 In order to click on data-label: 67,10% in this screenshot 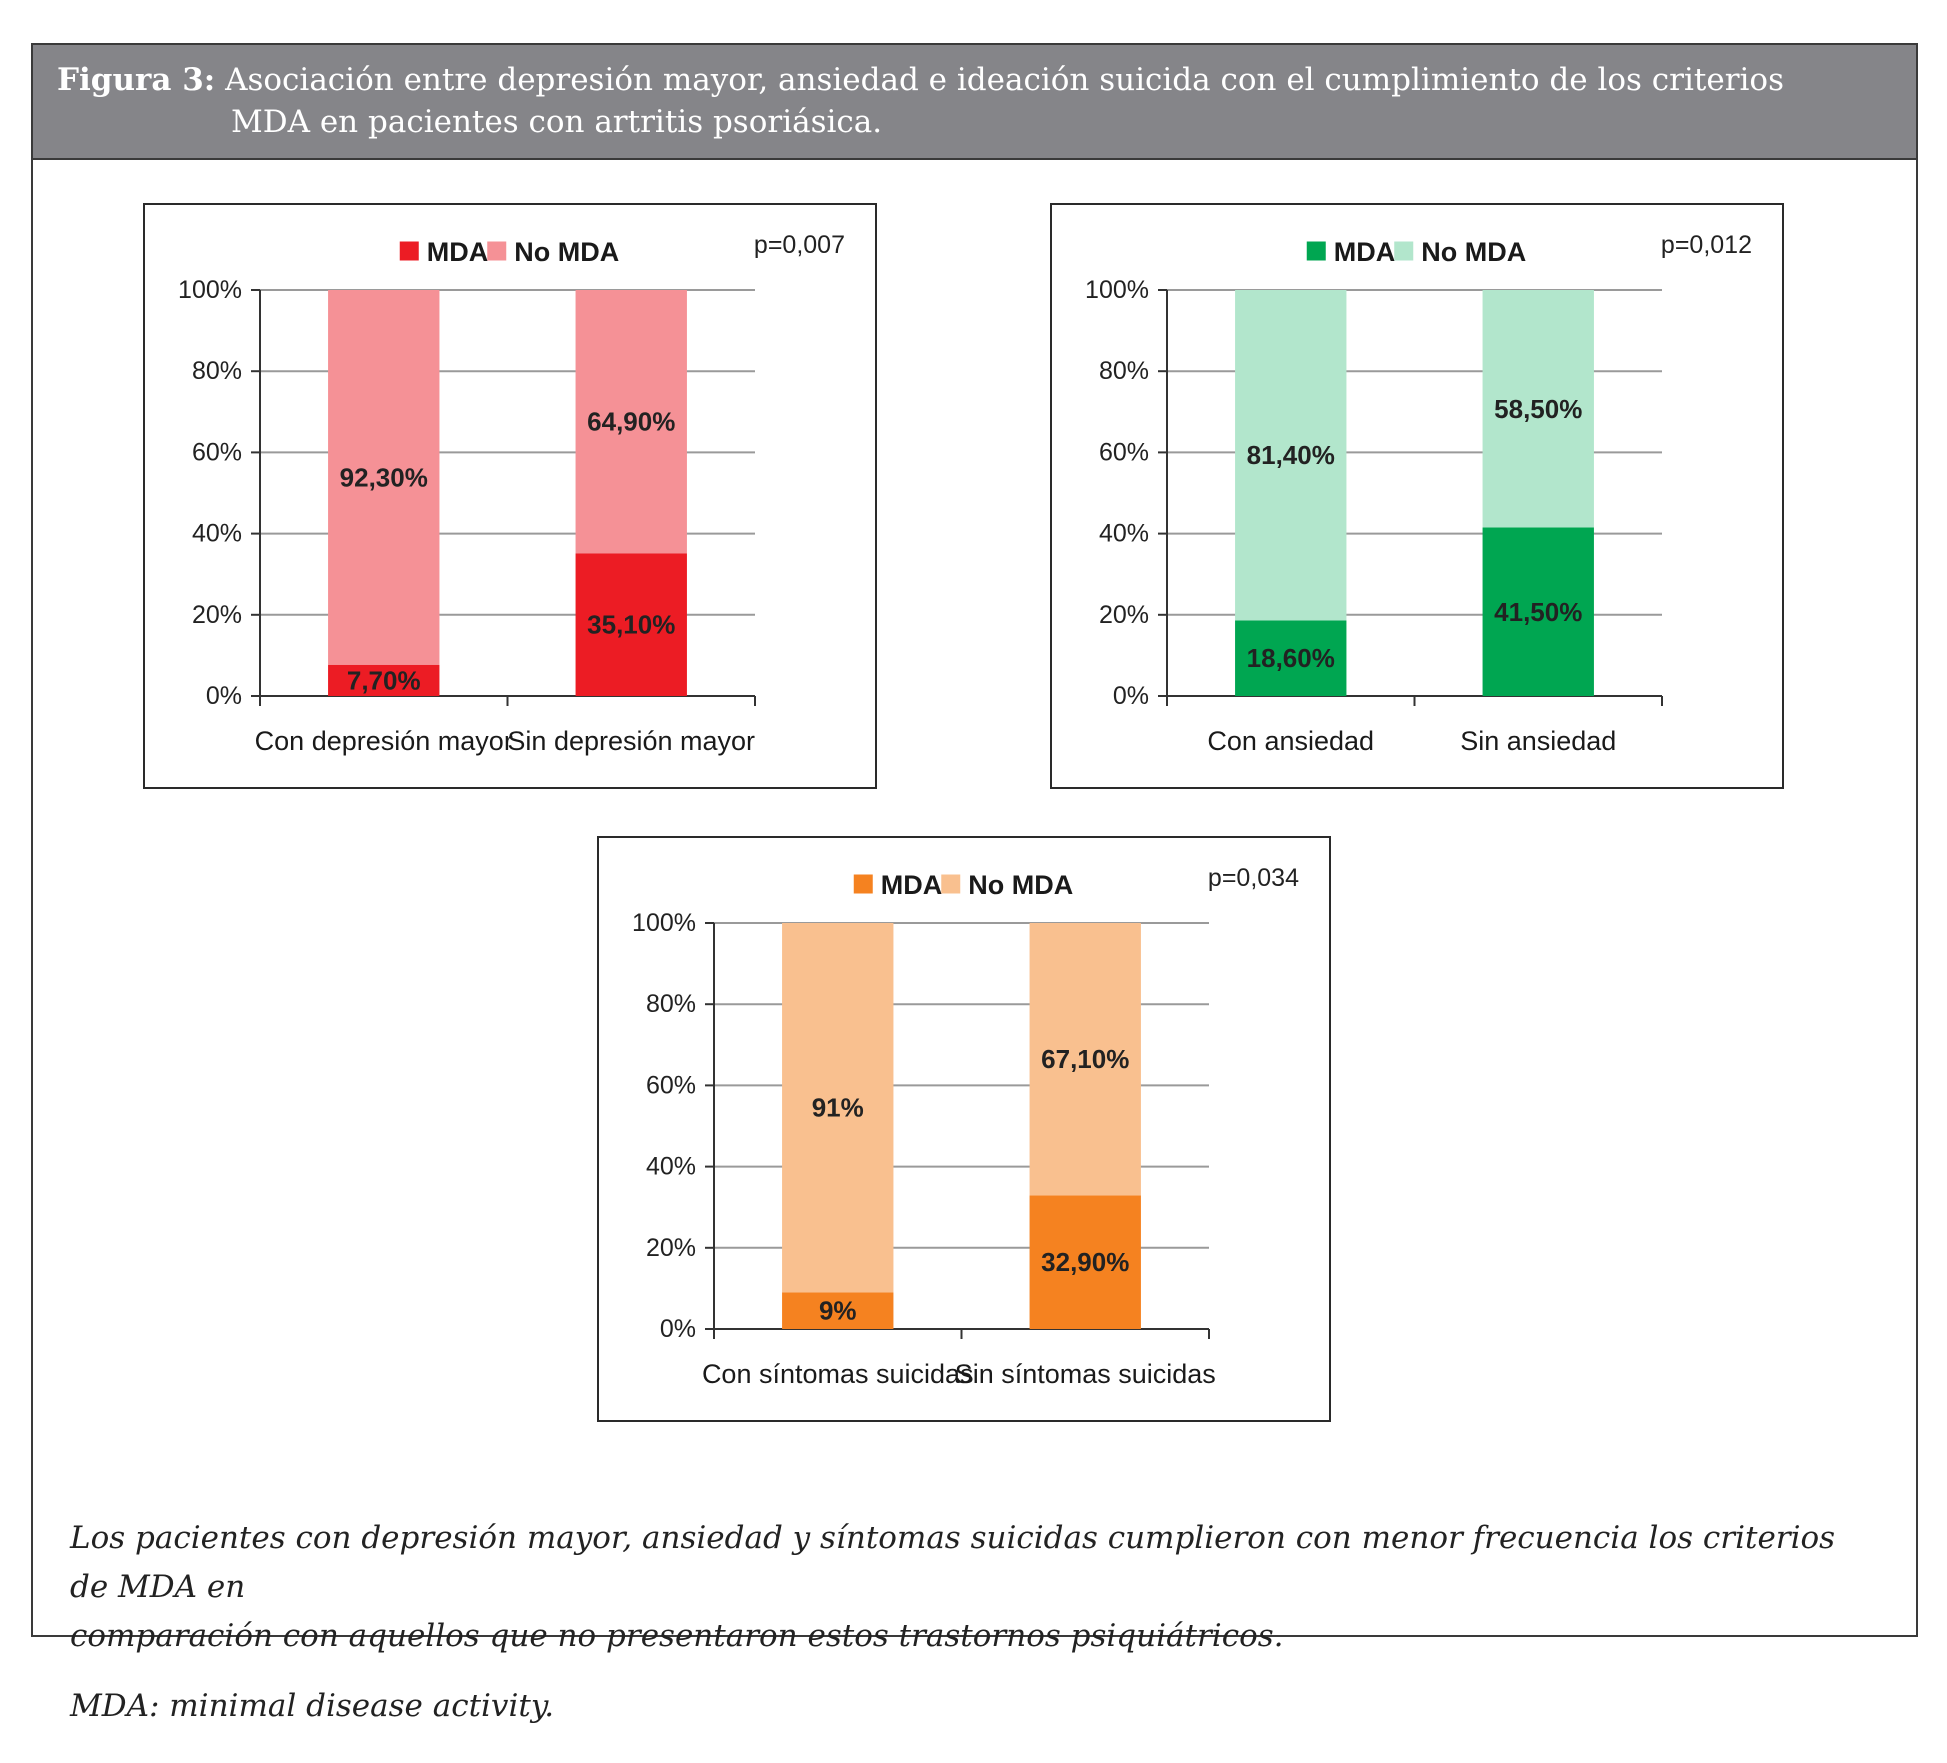, I will do `click(1085, 1059)`.